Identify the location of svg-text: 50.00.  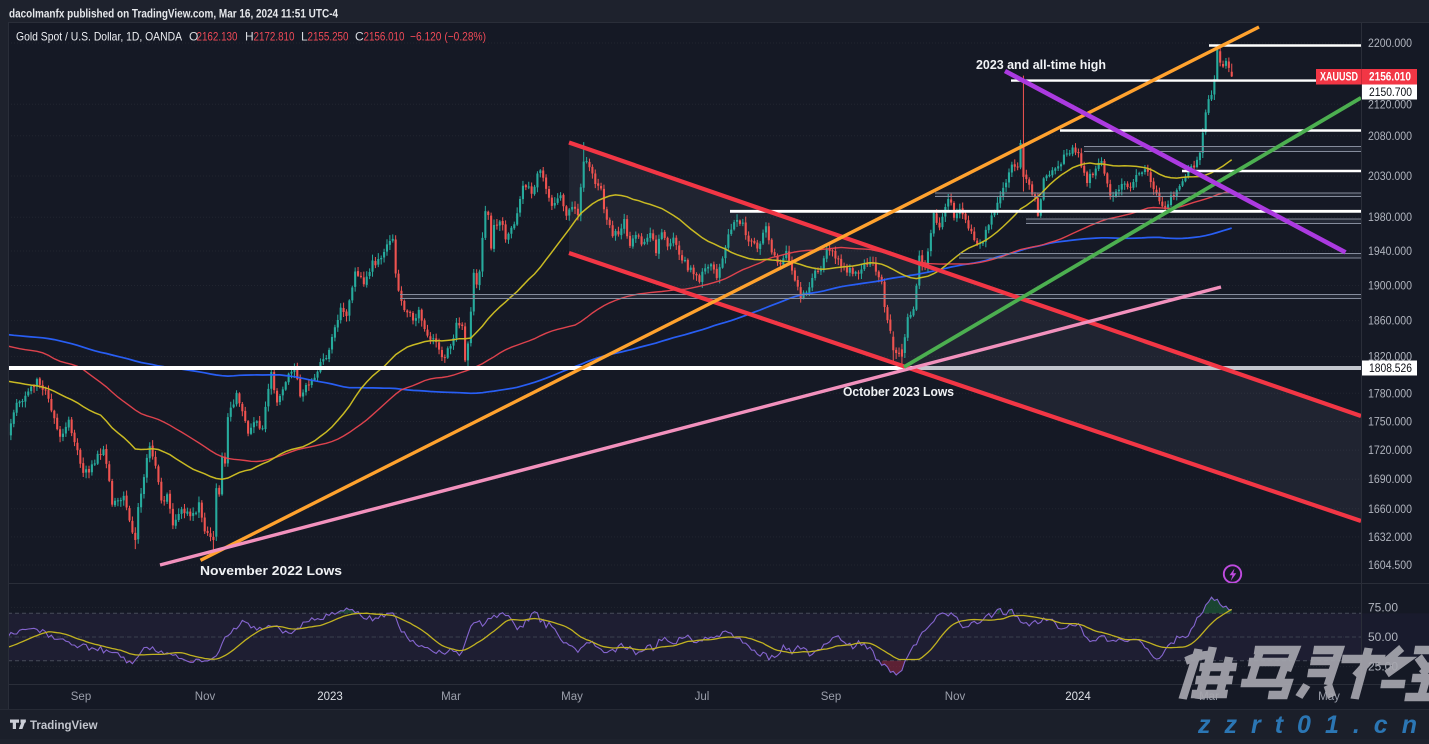
(1383, 638).